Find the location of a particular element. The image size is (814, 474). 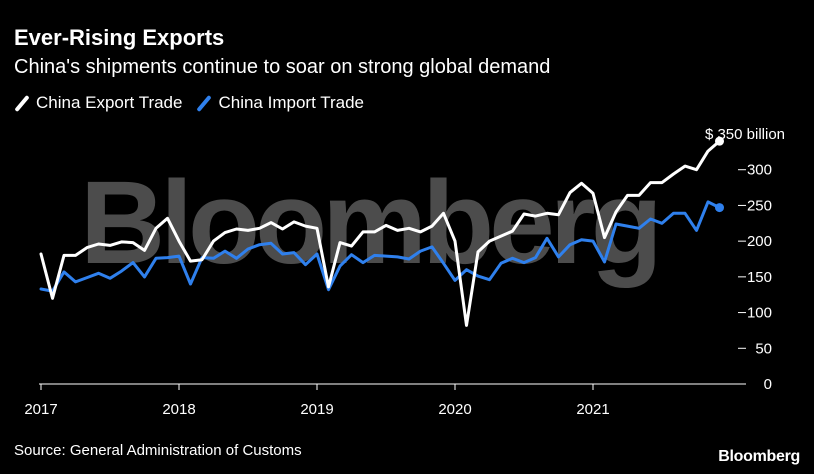

chart-title: Ever-Rising Exports is located at coordinates (119, 37).